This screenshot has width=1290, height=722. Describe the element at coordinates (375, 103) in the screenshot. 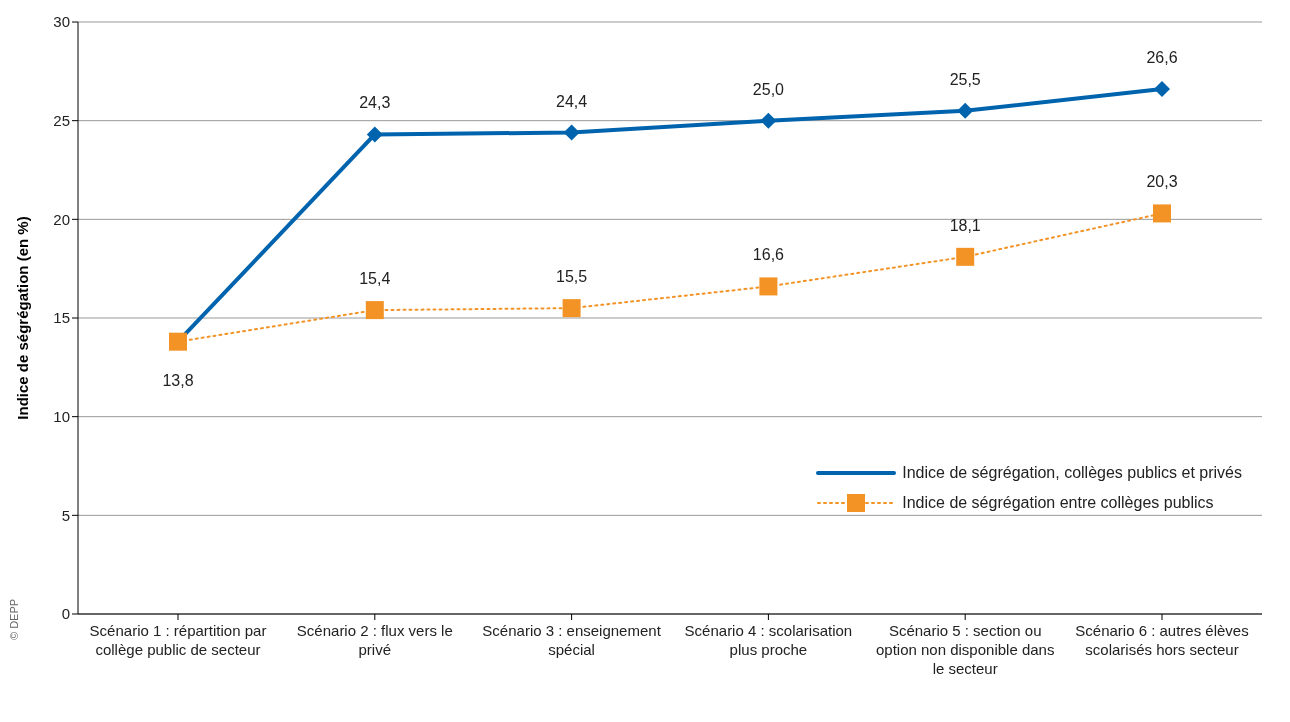

I see `data-label: 24,3` at that location.